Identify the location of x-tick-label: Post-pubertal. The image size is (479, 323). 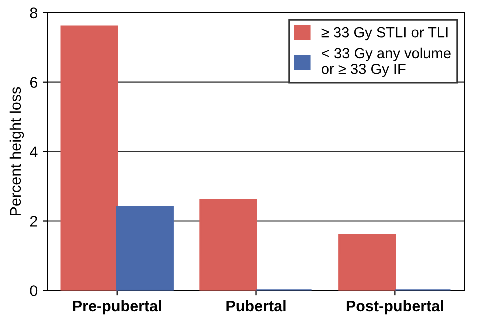
(395, 307).